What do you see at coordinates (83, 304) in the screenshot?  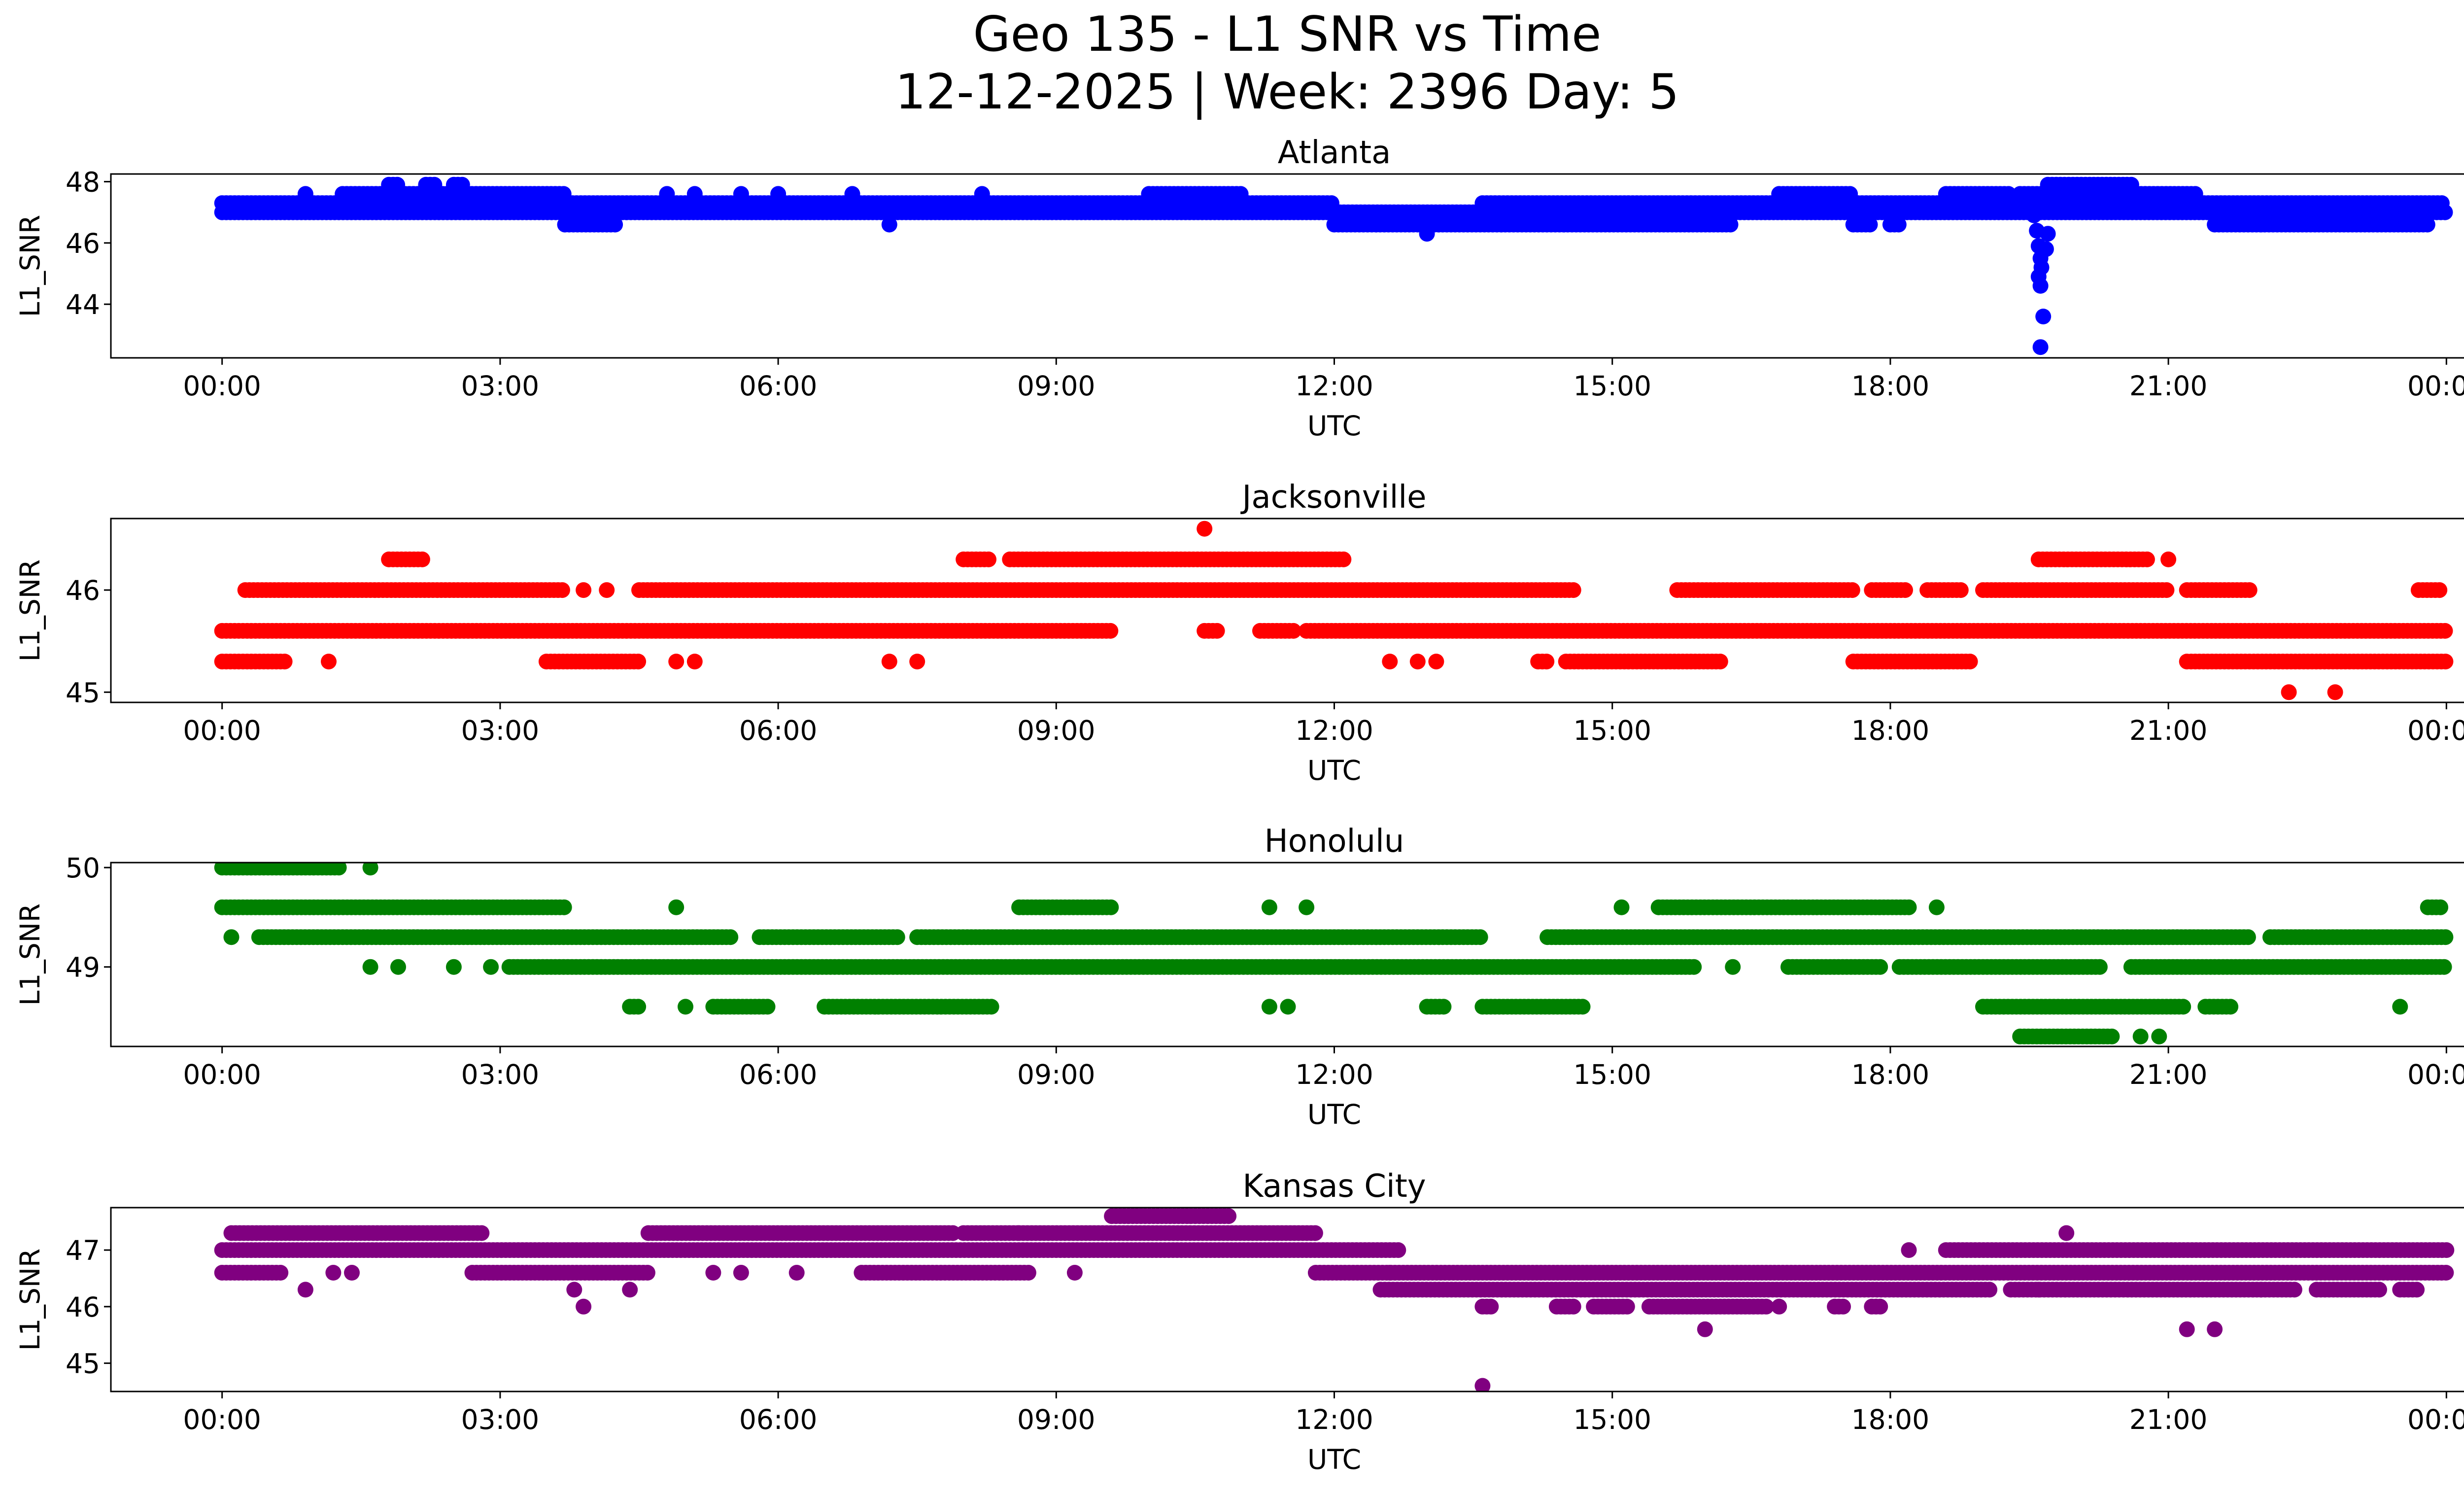 I see `y-tick-label: 44` at bounding box center [83, 304].